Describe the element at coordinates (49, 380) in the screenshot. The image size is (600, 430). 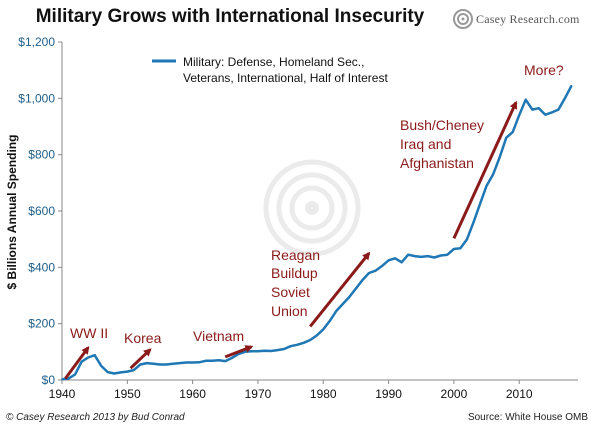
I see `y-tick-label: $0` at that location.